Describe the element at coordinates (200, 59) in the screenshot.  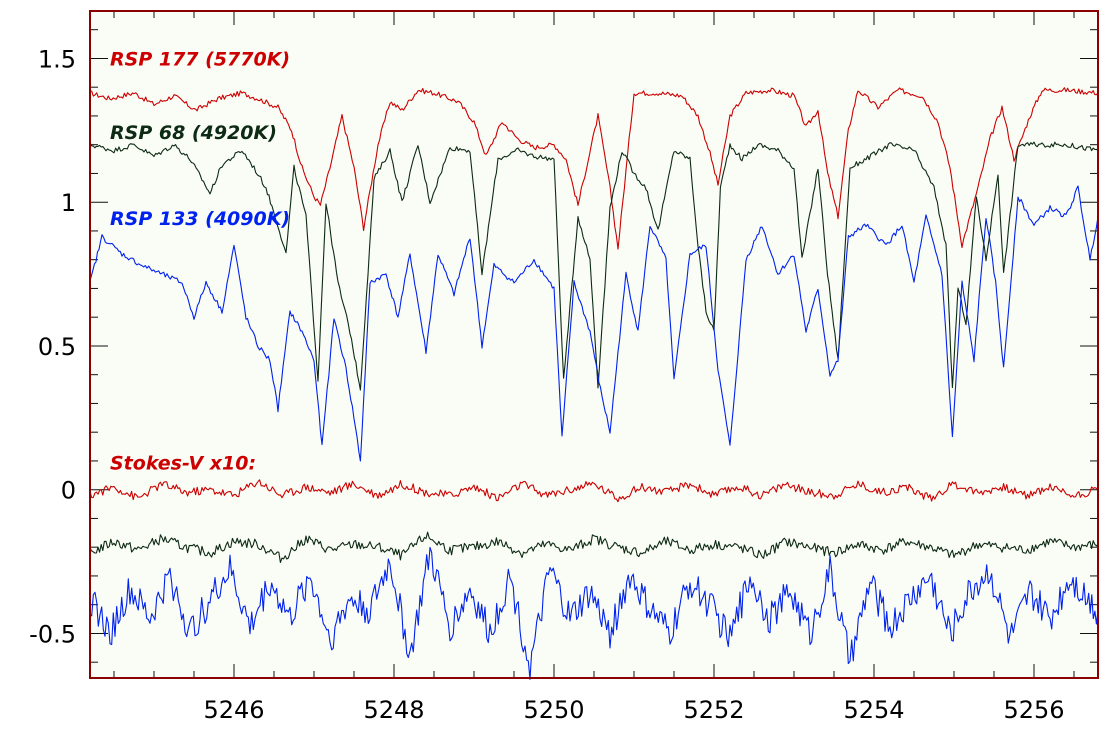
I see `series-annotation: RSP 177 (5770K)` at that location.